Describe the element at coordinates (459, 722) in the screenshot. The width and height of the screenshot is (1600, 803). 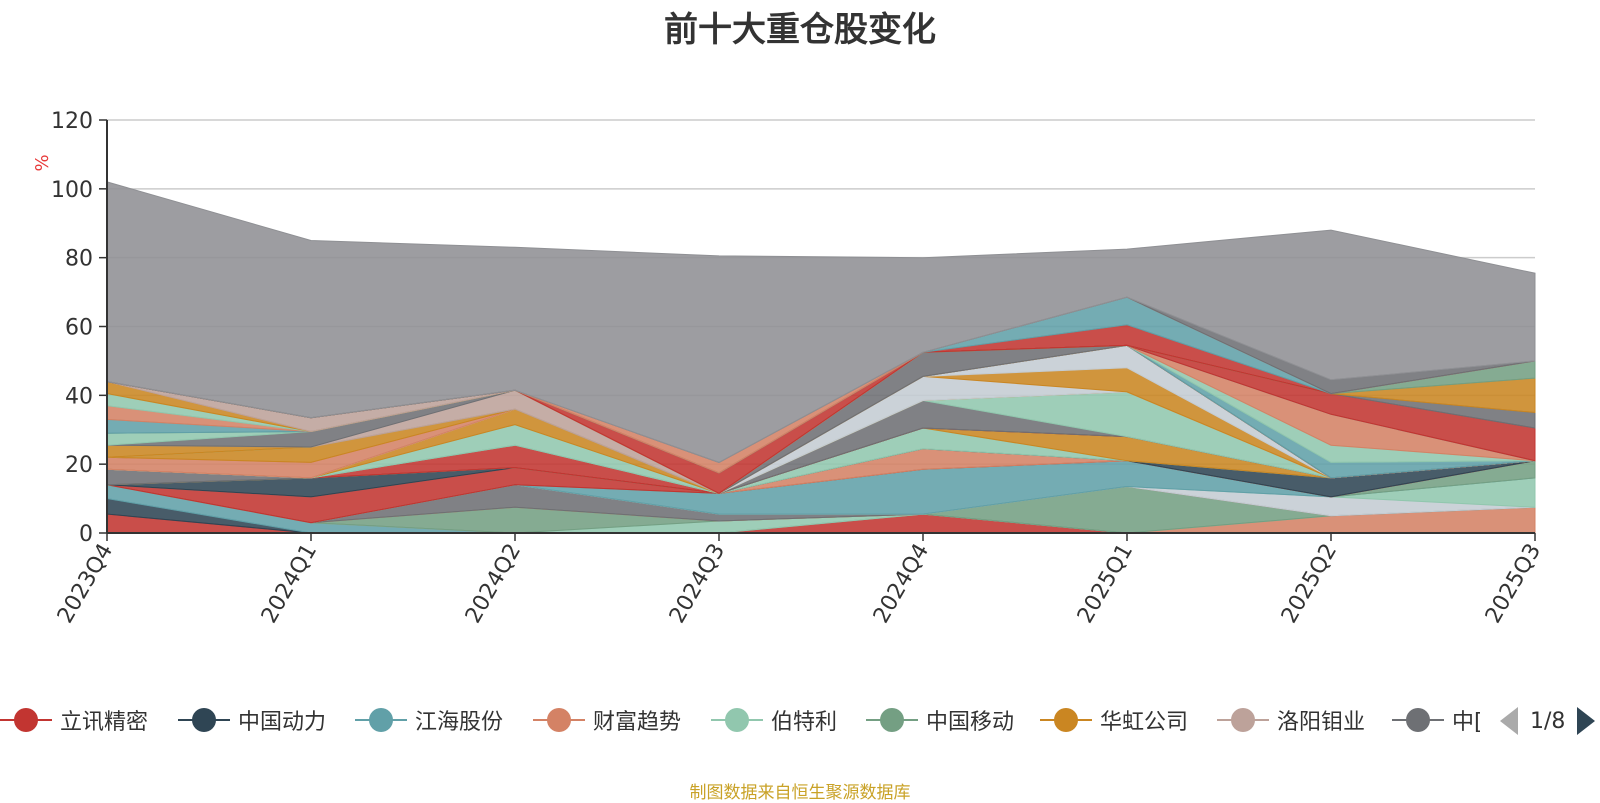
I see `legend-label: 江海股份` at that location.